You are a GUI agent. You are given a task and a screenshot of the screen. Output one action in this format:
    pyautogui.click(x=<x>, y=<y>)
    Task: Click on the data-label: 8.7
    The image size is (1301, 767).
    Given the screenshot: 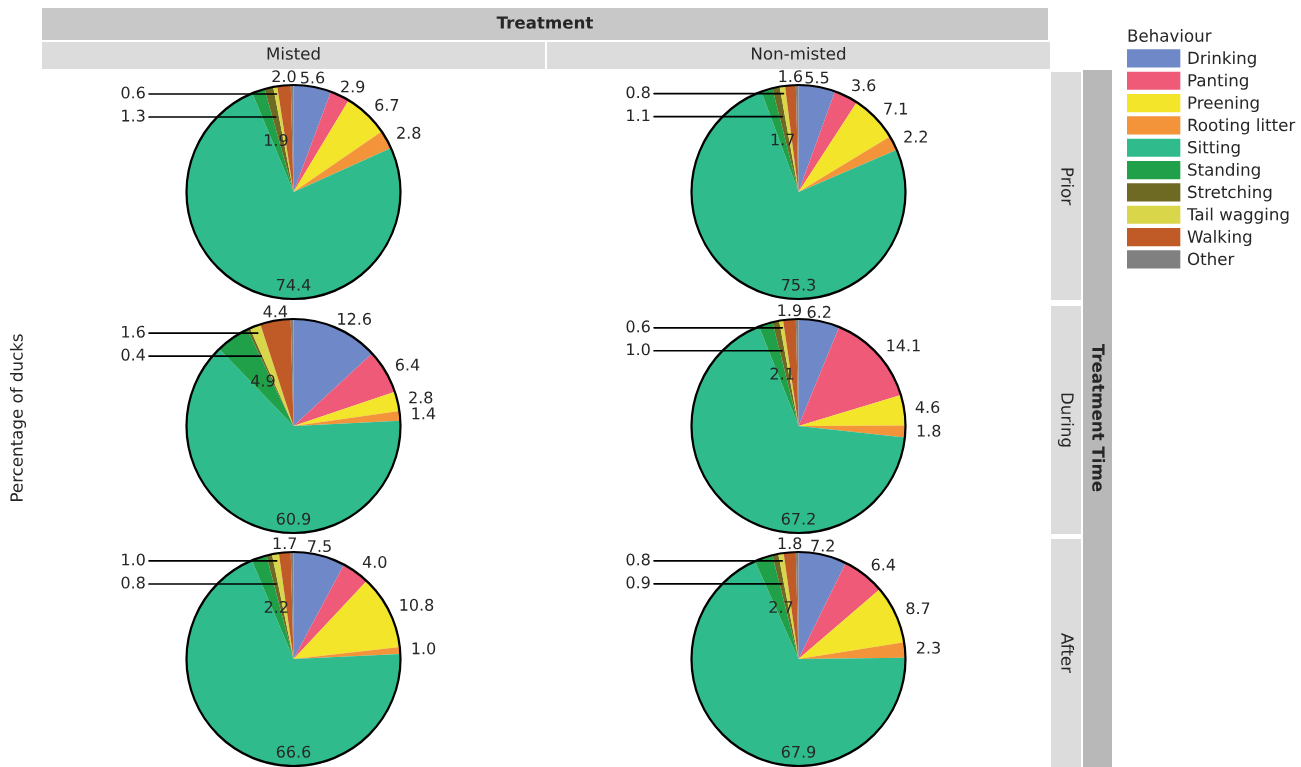 What is the action you would take?
    pyautogui.click(x=918, y=608)
    